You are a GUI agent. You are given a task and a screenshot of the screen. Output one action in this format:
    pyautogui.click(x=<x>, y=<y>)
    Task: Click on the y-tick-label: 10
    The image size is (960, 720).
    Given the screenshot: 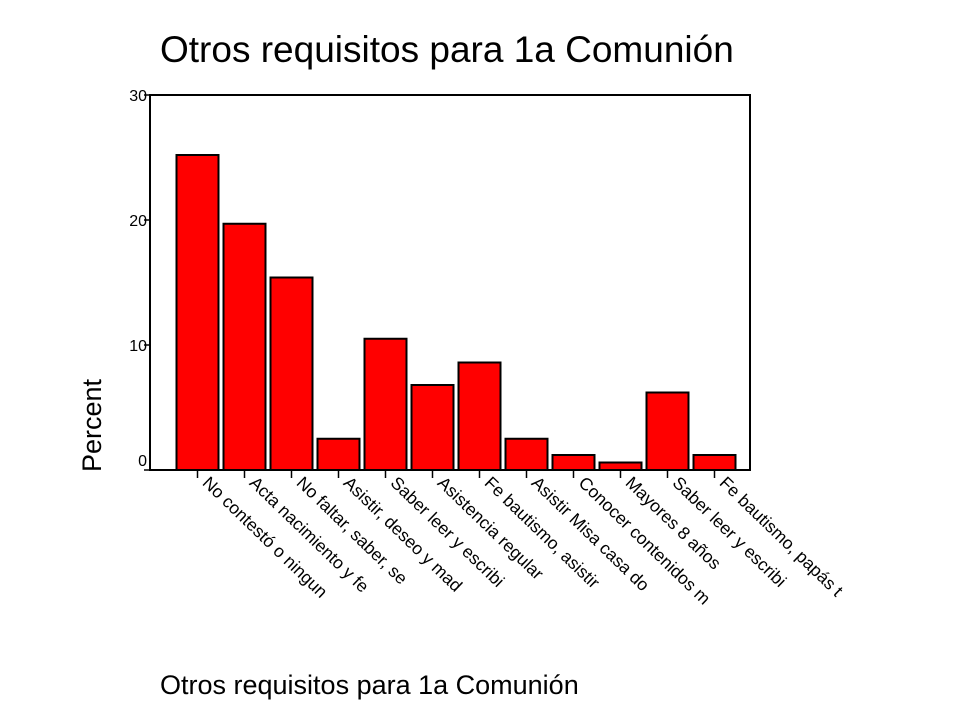 What is the action you would take?
    pyautogui.click(x=138, y=346)
    